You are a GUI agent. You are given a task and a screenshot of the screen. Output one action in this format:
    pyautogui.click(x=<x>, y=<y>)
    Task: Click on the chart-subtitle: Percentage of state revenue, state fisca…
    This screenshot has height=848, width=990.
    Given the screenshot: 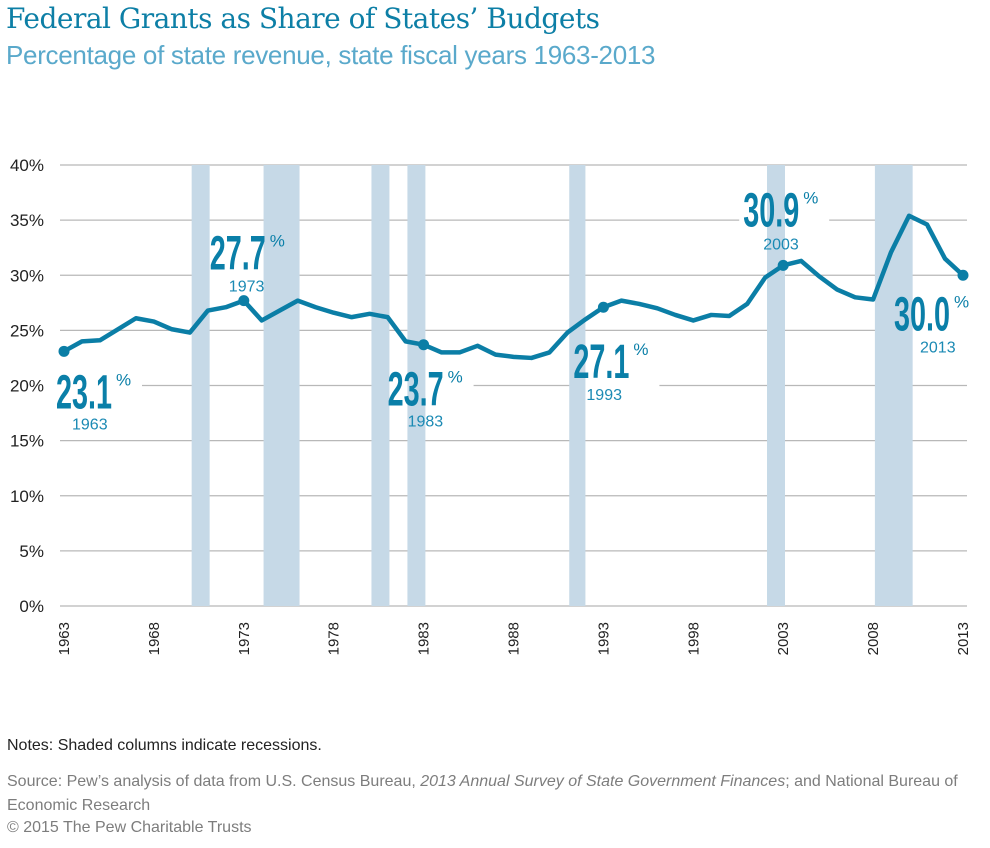 What is the action you would take?
    pyautogui.click(x=331, y=55)
    